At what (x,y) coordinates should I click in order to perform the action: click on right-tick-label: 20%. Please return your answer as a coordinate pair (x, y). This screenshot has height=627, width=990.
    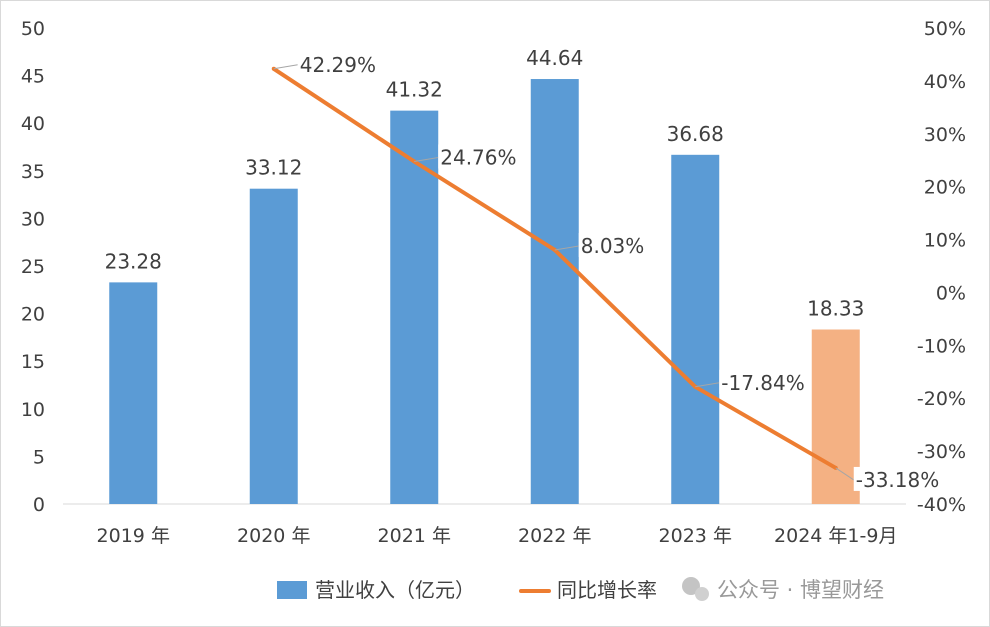
    Looking at the image, I should click on (945, 188).